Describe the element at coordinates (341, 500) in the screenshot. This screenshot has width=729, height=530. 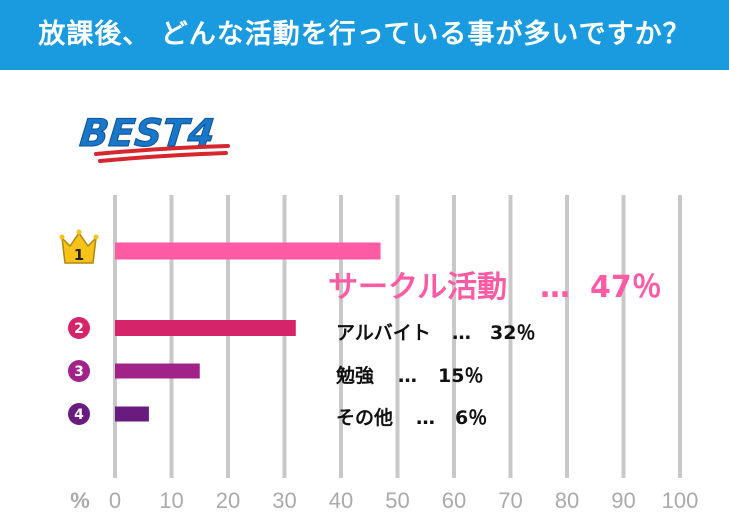
I see `x-tick-label: 40` at that location.